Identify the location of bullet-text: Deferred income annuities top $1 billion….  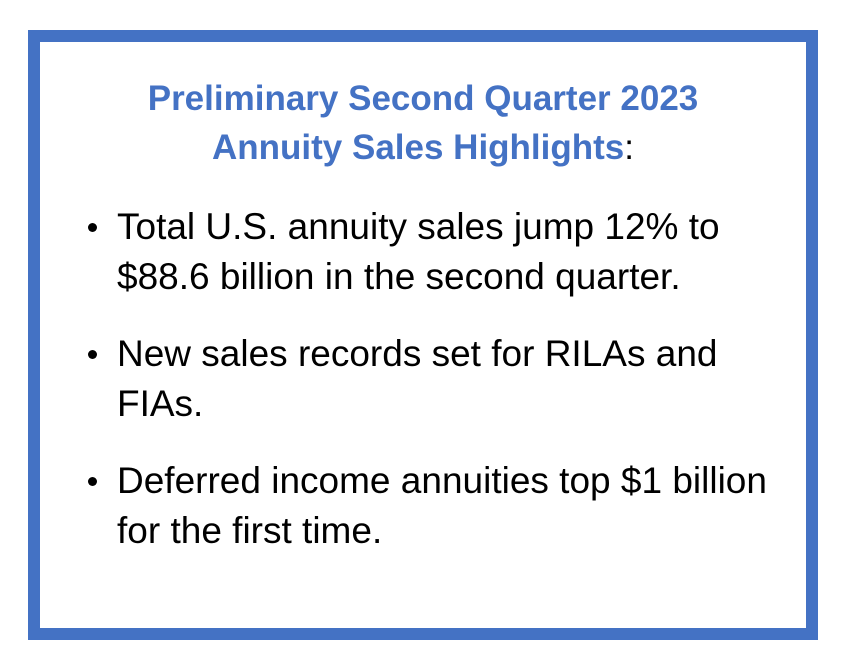
(442, 505).